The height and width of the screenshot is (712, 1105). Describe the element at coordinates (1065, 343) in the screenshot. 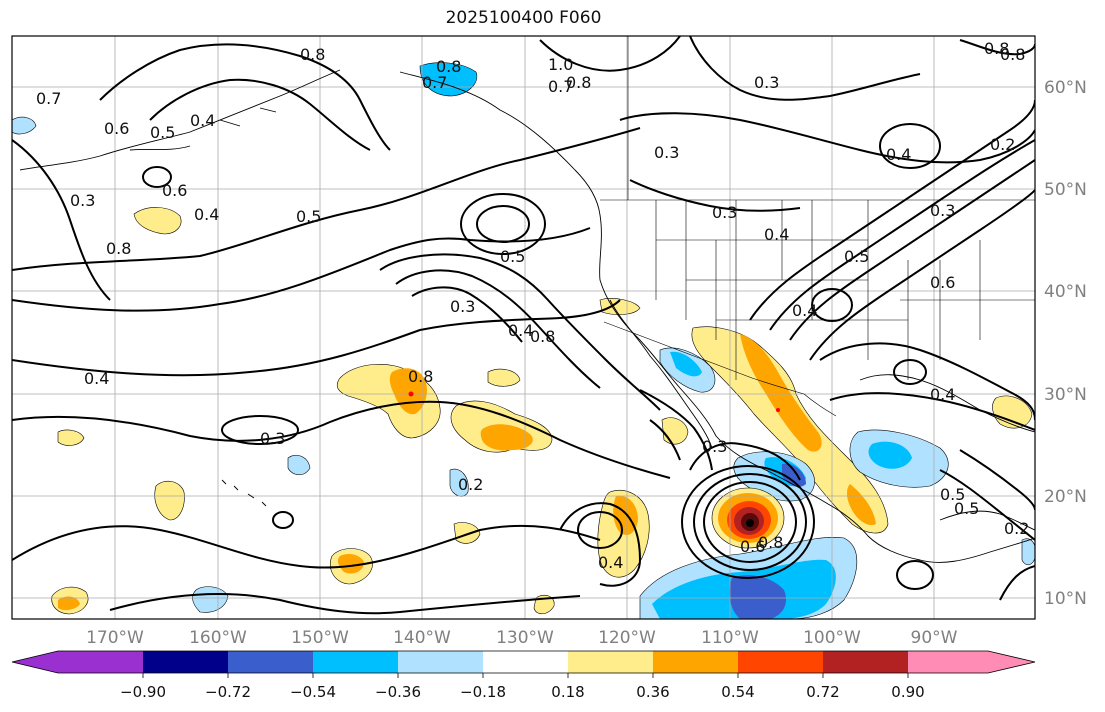

I see `latitude-labels: 60°N 50°N 40°N 30°N 20°N 10°N` at that location.